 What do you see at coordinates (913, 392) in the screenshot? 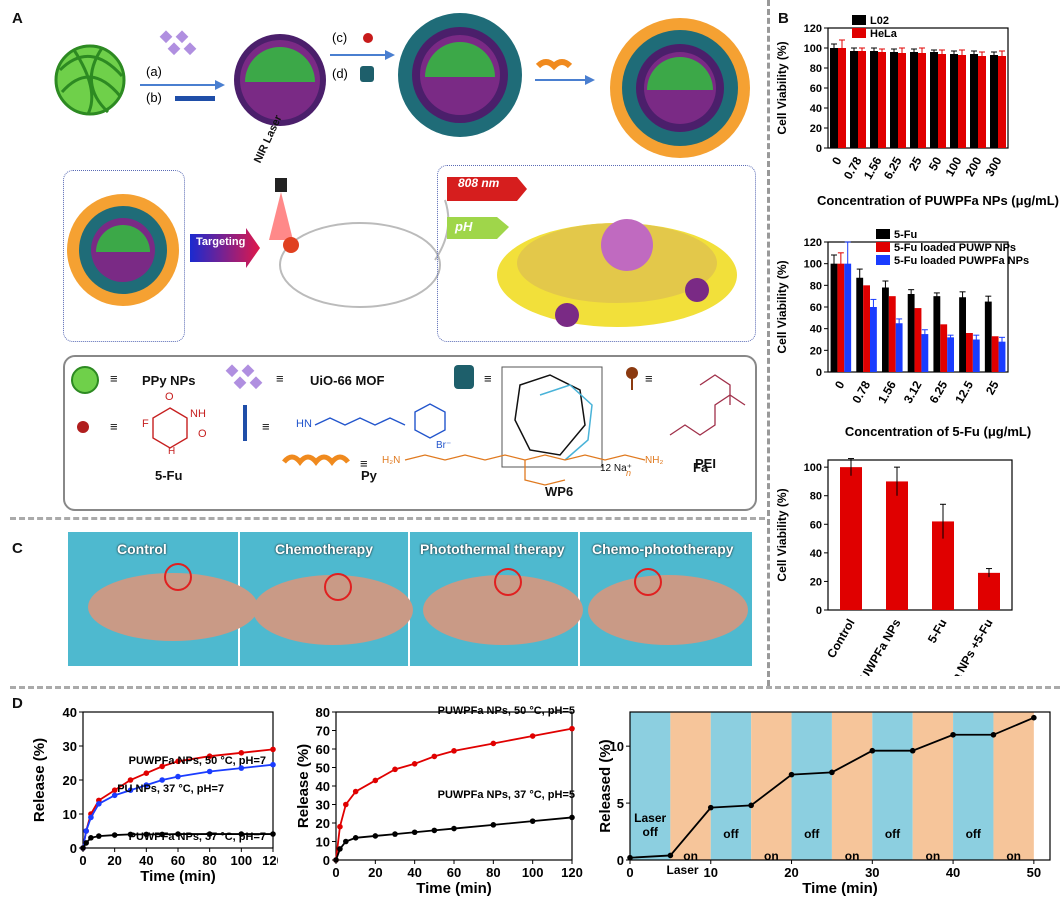
I see `x-tick-label: 3.12` at bounding box center [913, 392].